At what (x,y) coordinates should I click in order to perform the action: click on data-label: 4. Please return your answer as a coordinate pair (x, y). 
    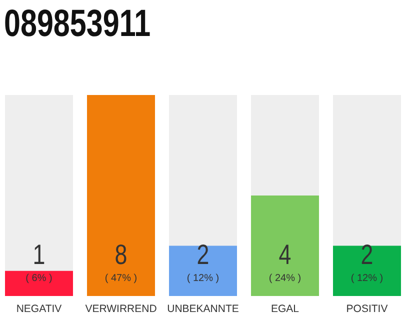
    Looking at the image, I should click on (285, 255).